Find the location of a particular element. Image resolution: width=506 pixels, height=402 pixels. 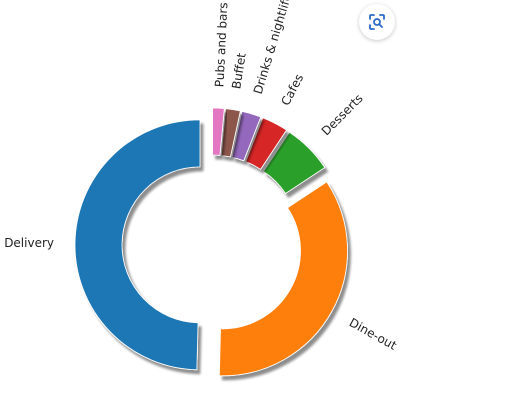

slice-dine-out is located at coordinates (283, 279).